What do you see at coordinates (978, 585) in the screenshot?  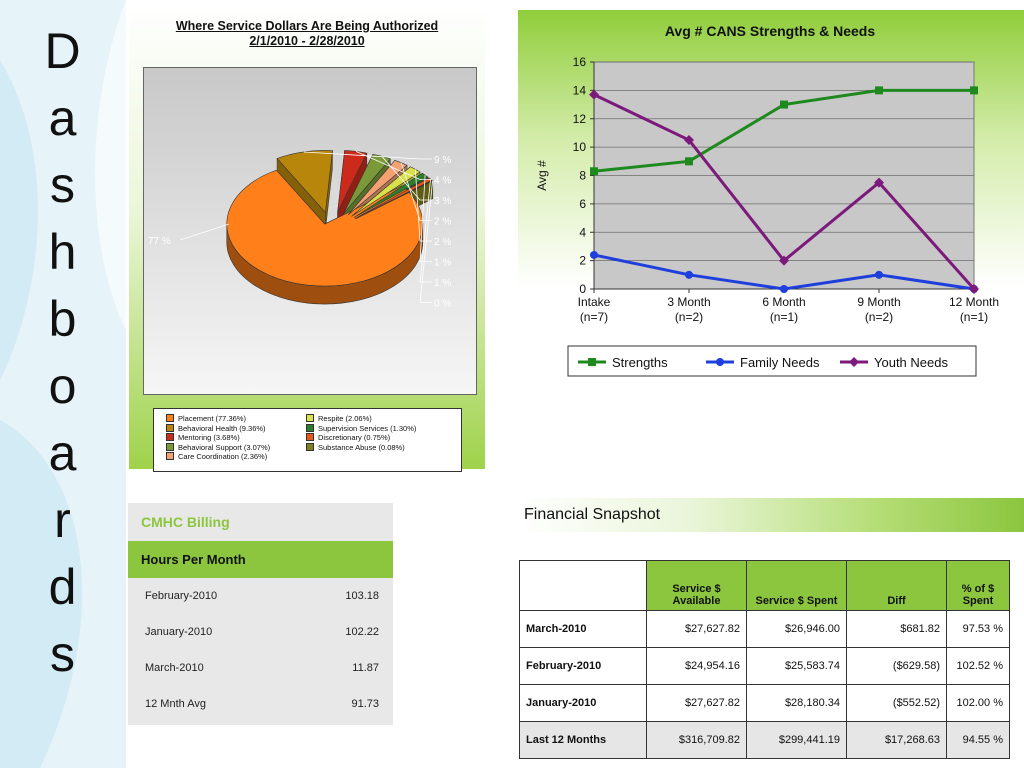 I see `header-cell: % of $ Spent` at bounding box center [978, 585].